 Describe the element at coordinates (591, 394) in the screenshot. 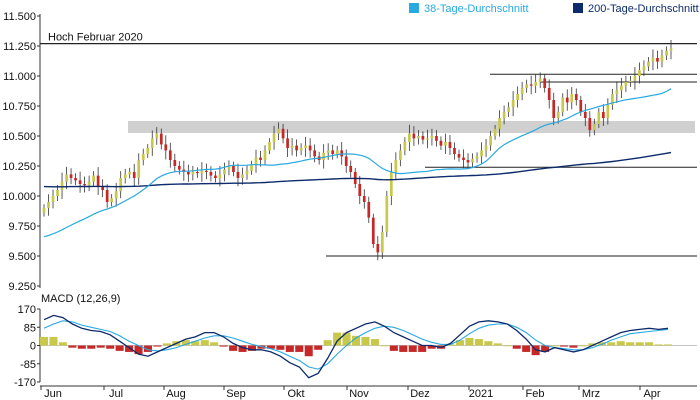

I see `x-tick-label: Mrz` at that location.